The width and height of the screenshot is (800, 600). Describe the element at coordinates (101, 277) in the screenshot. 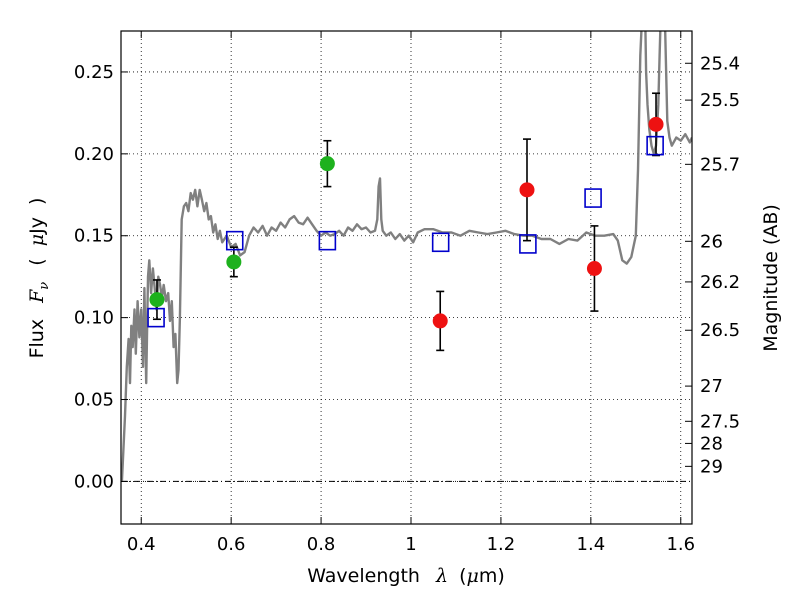

I see `y-axis-ticks: 0.00 0.05 0.10 0.15 0.20 0.25` at that location.